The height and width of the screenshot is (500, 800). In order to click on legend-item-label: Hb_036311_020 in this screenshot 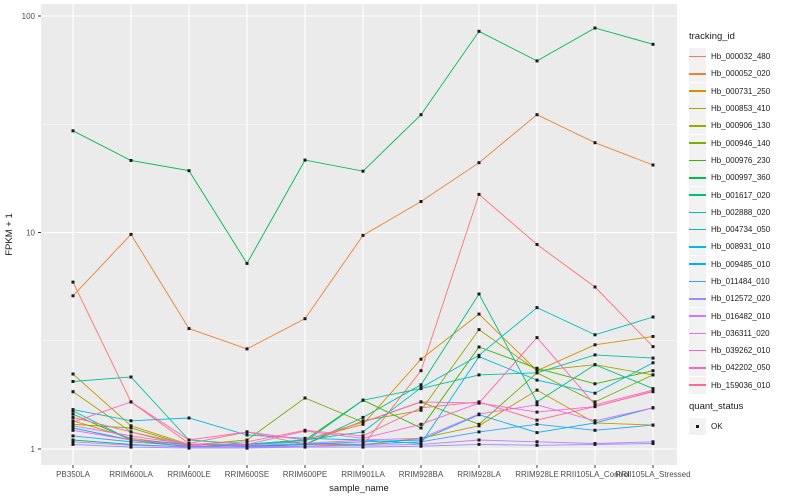, I will do `click(740, 333)`.